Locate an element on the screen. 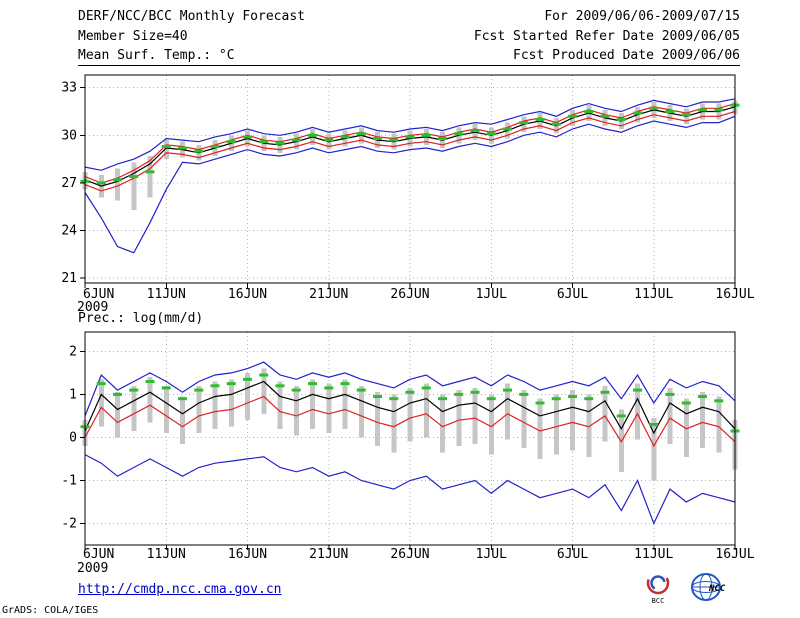 This screenshot has width=800, height=618. ncc-logo: NCC is located at coordinates (708, 587).